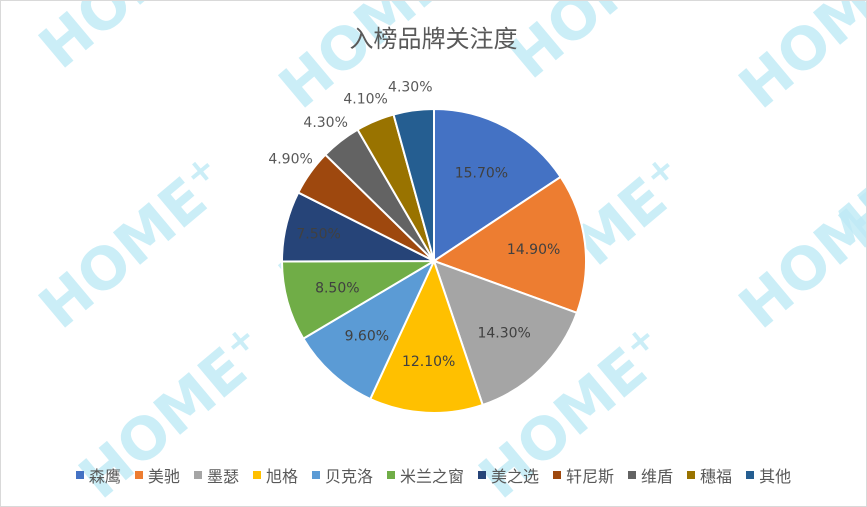 This screenshot has width=867, height=507. Describe the element at coordinates (775, 476) in the screenshot. I see `legend-label: 其他` at that location.